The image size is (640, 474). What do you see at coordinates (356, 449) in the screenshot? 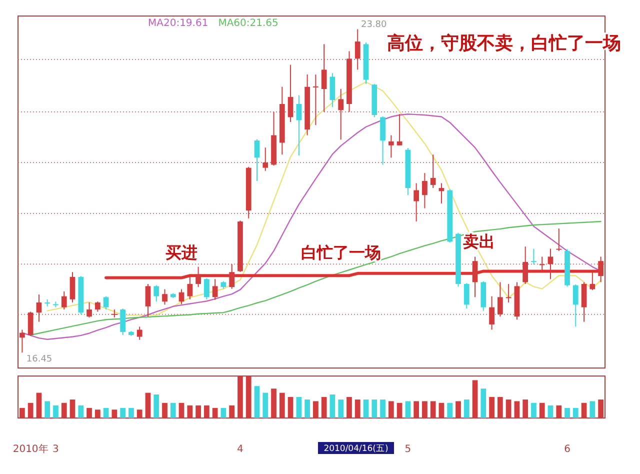
I see `text: 2010/04/16(五)` at bounding box center [356, 449].